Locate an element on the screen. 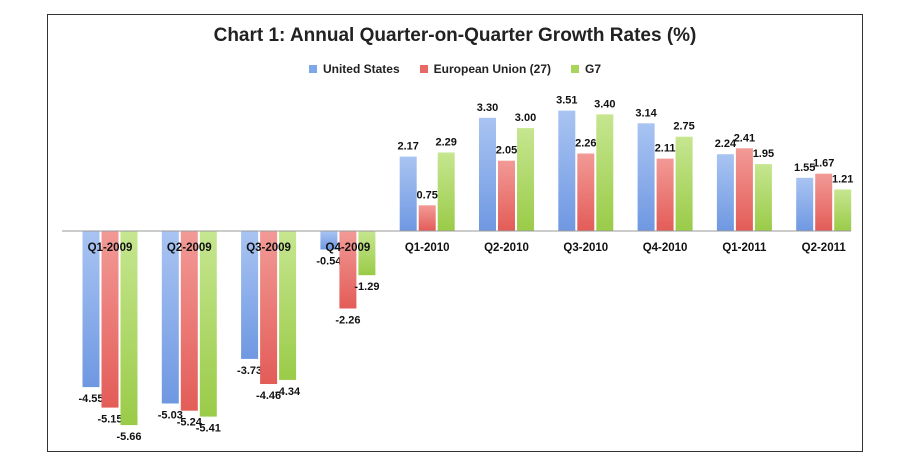  category-label-q3-2010: Q3-2010 is located at coordinates (585, 248).